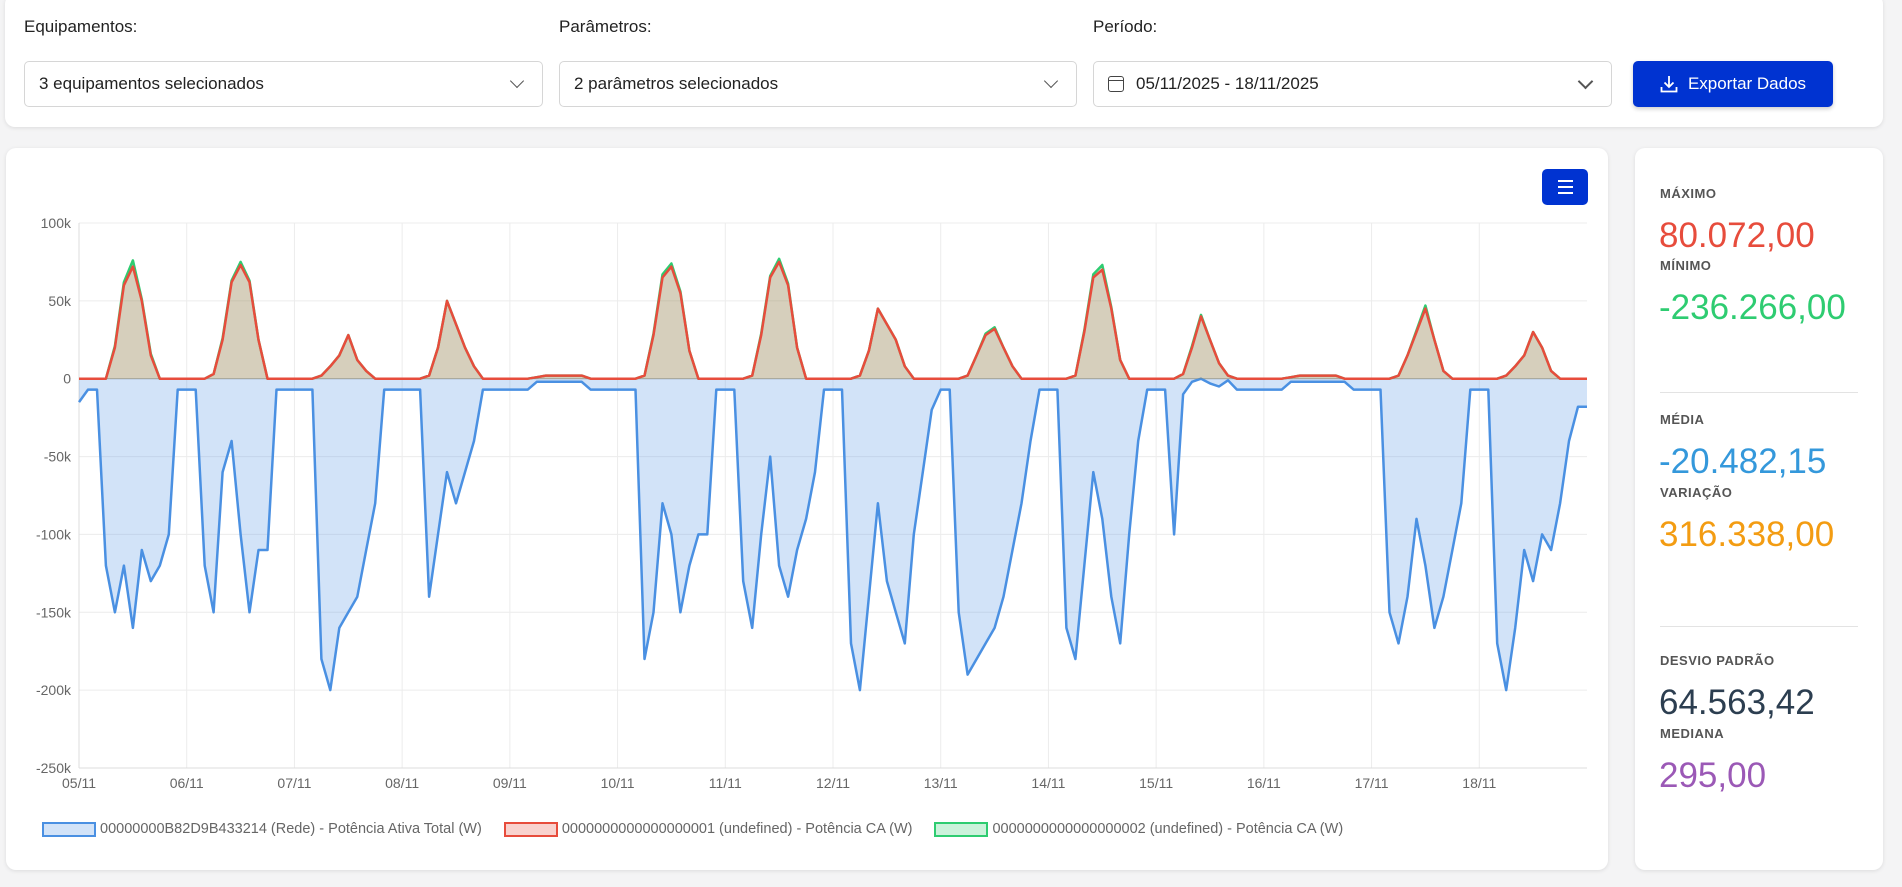 The width and height of the screenshot is (1902, 887). What do you see at coordinates (187, 783) in the screenshot?
I see `x-tick-label: 06/11` at bounding box center [187, 783].